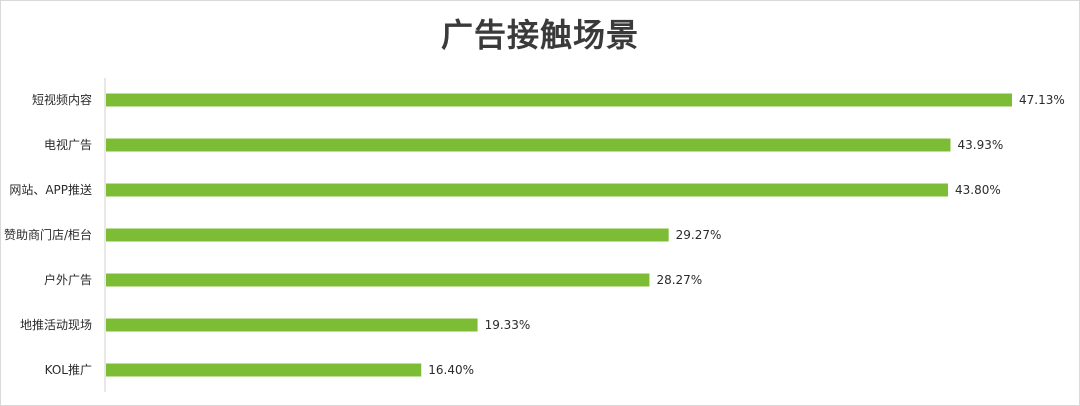  I want to click on value-label: 47.13%, so click(1042, 100).